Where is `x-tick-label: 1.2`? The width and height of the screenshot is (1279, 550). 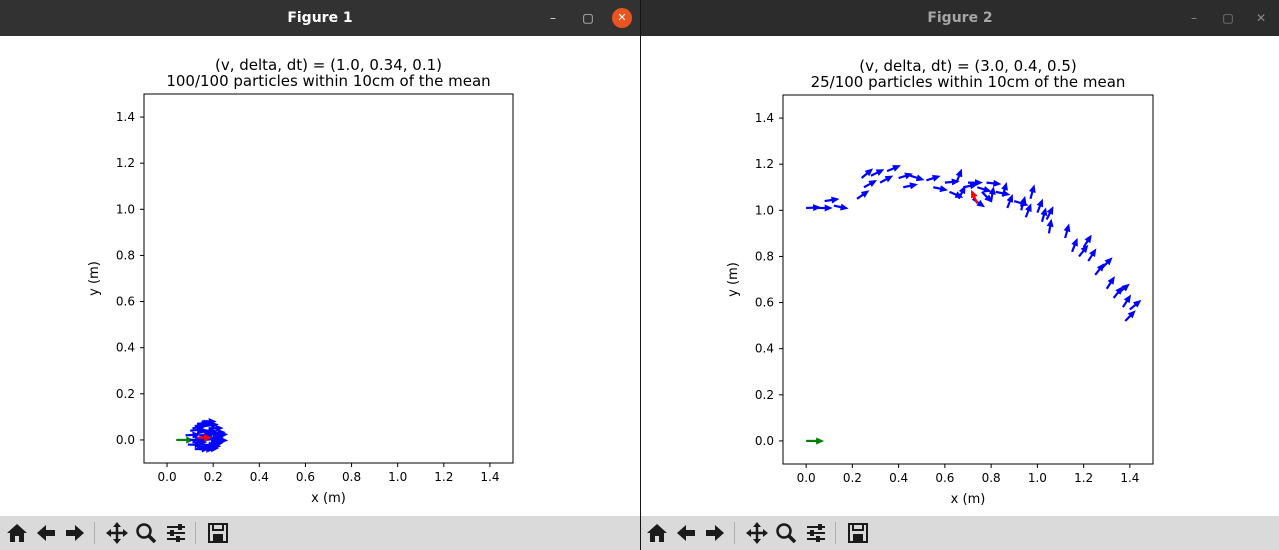
x-tick-label: 1.2 is located at coordinates (443, 477).